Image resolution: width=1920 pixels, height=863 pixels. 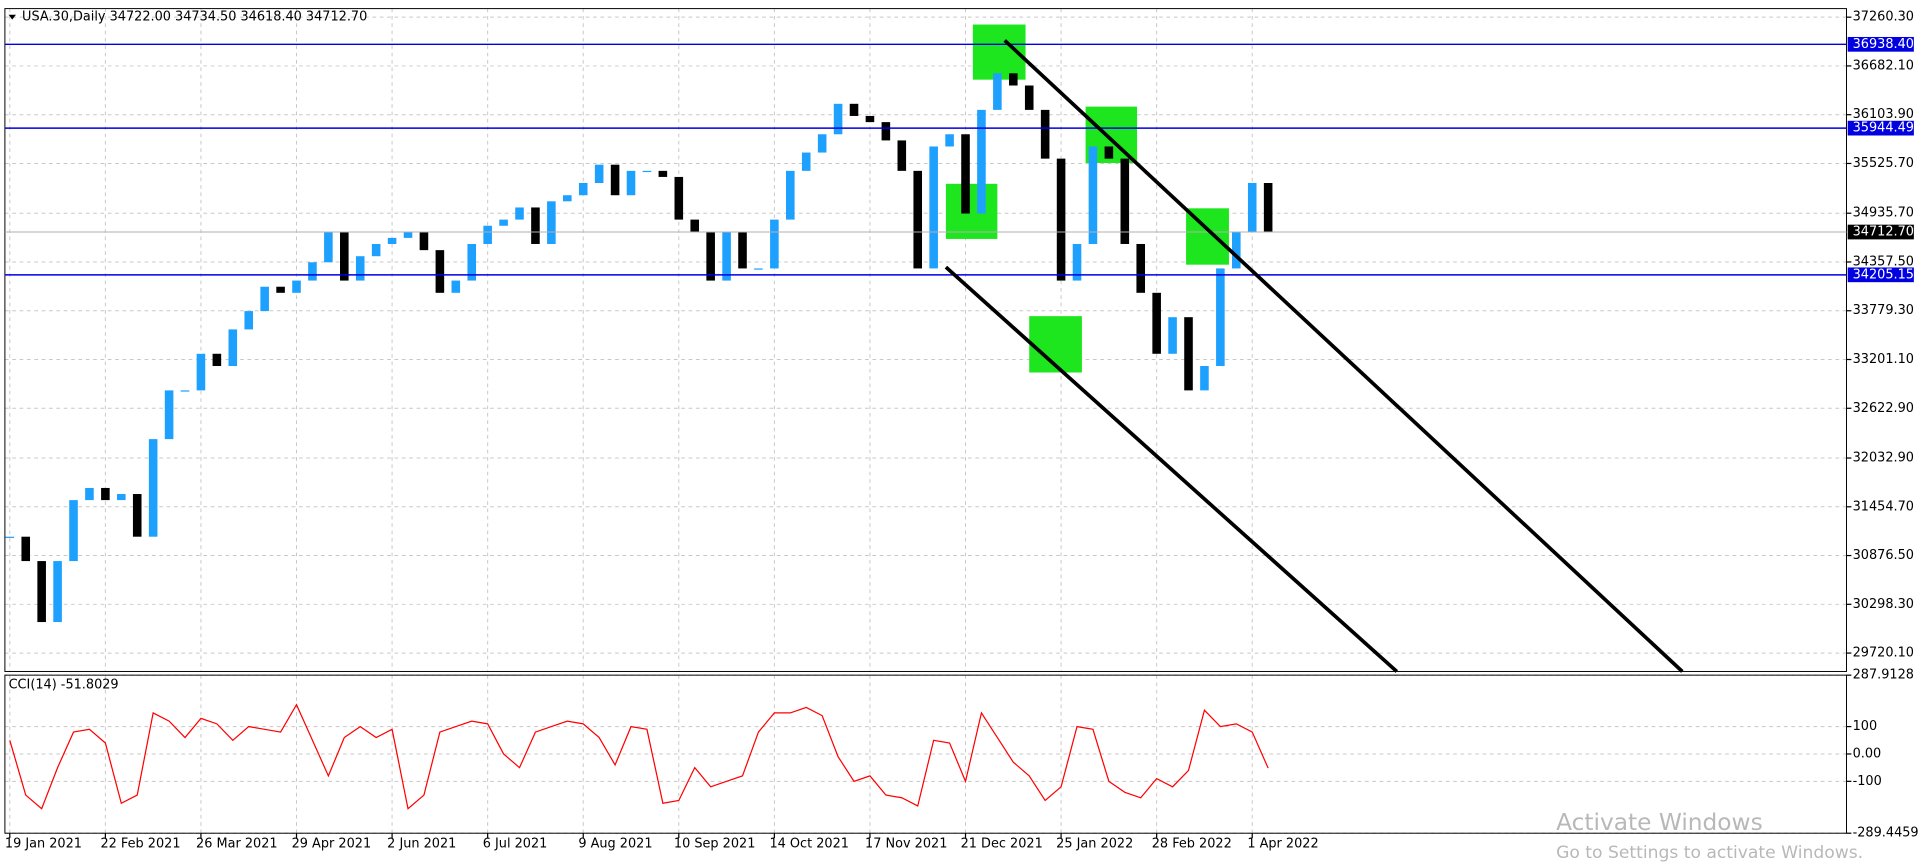 I want to click on indicator-title: CCI(14) -51.8029, so click(x=64, y=684).